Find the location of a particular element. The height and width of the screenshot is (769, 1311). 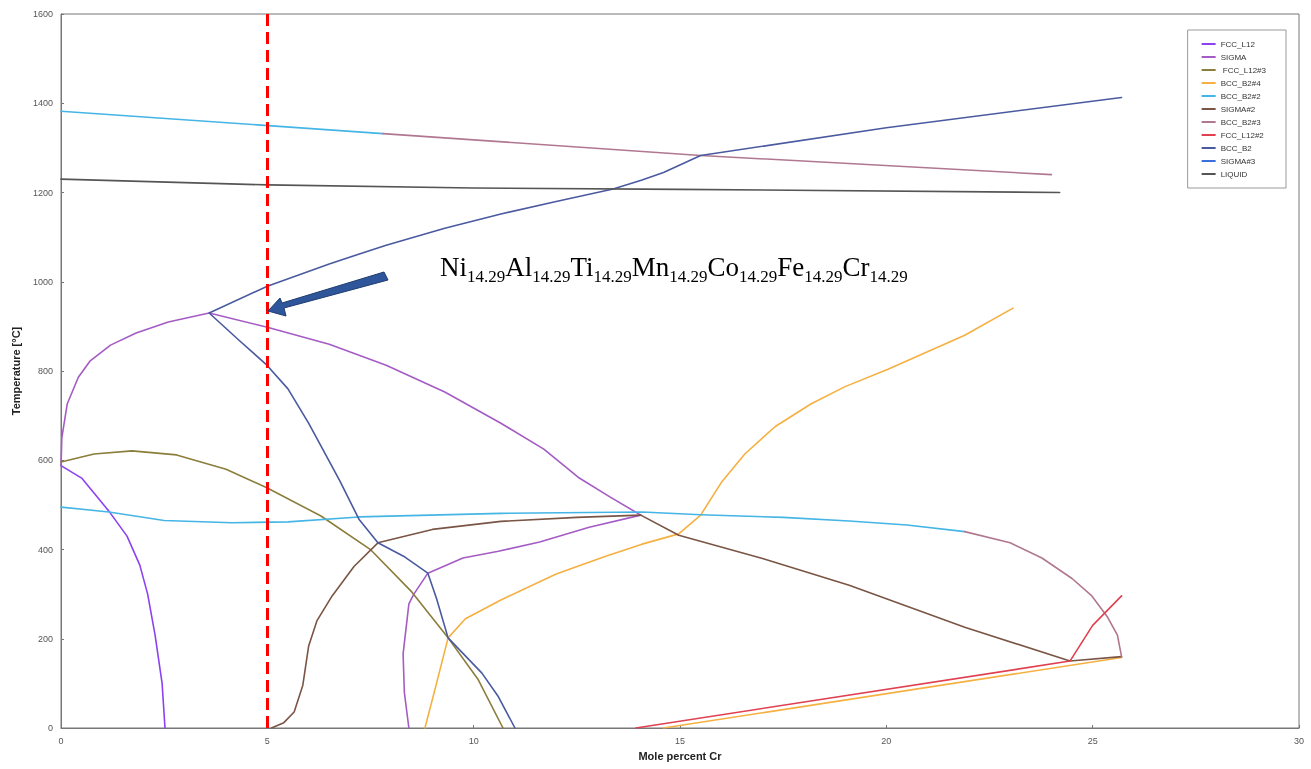

y-tick-label: 200 is located at coordinates (45, 638).